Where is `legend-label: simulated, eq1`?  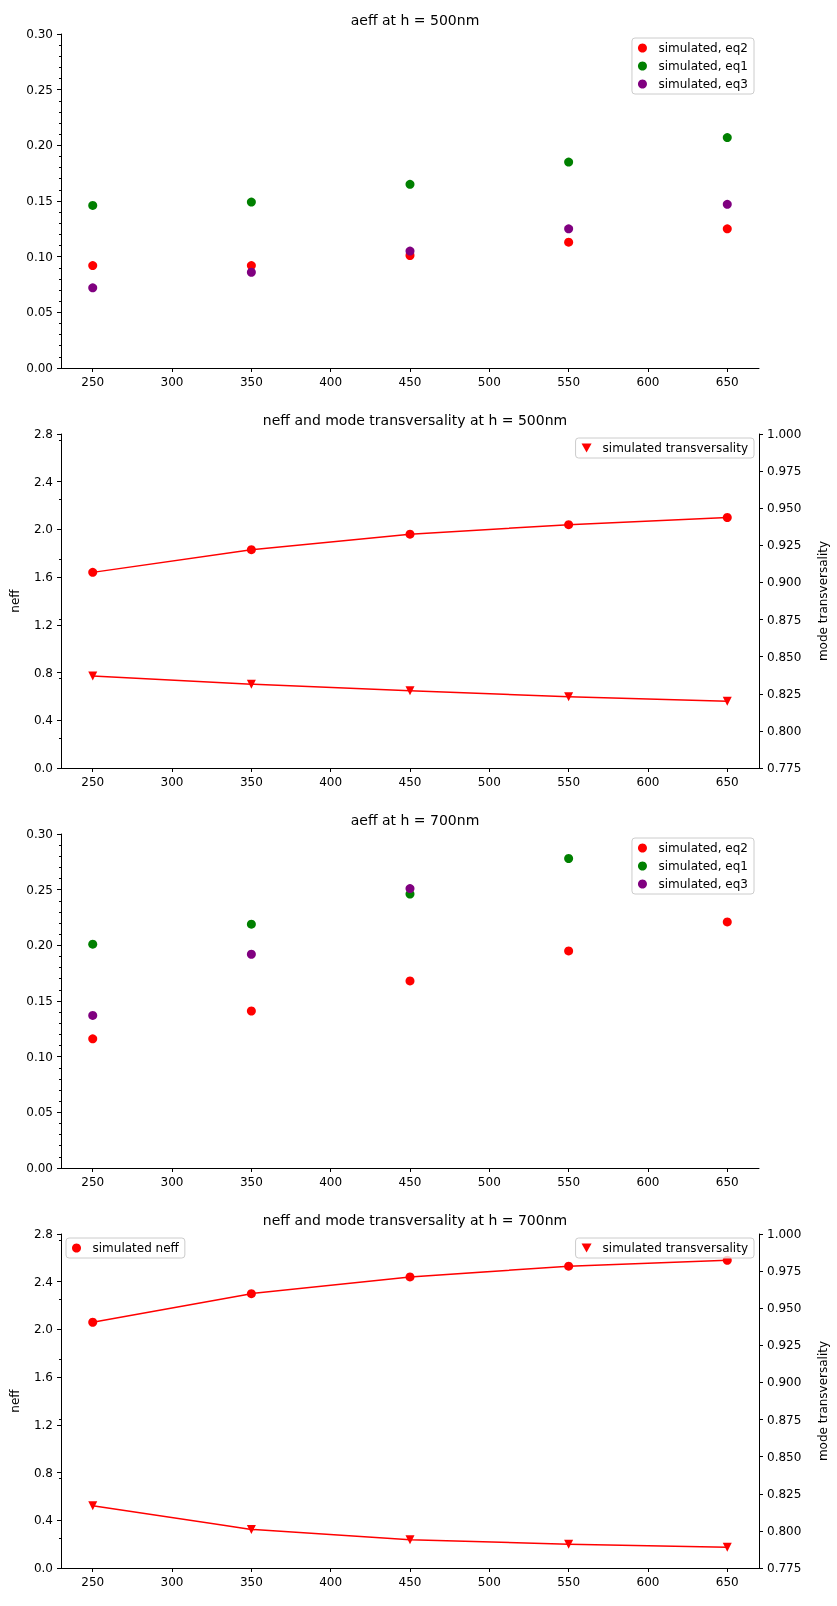
legend-label: simulated, eq1 is located at coordinates (703, 866).